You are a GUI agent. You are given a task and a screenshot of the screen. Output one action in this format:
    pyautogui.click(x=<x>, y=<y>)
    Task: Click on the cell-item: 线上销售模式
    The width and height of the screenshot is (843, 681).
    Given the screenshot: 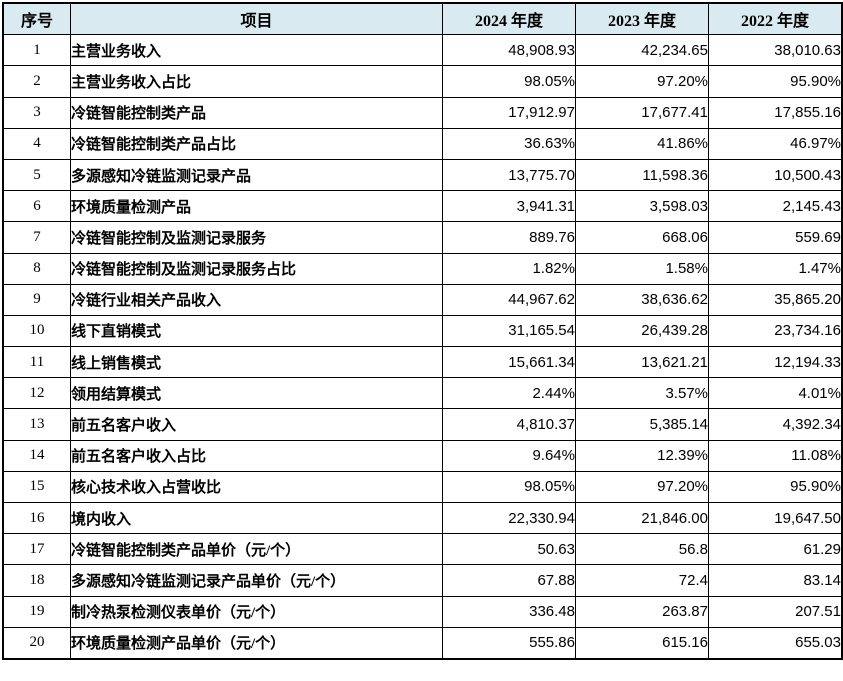 What is the action you would take?
    pyautogui.click(x=256, y=362)
    